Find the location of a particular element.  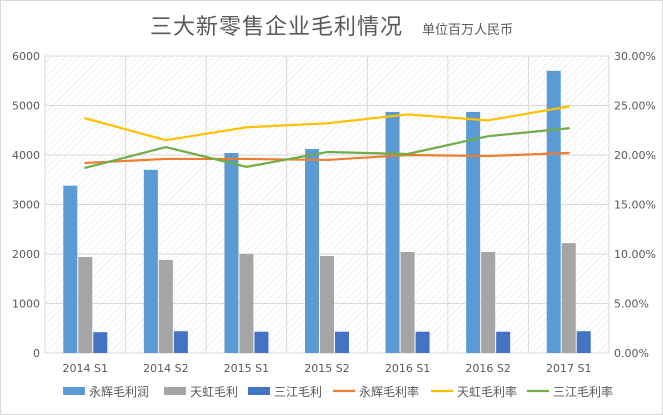

x-tick-label: 2015 S2 is located at coordinates (326, 368).